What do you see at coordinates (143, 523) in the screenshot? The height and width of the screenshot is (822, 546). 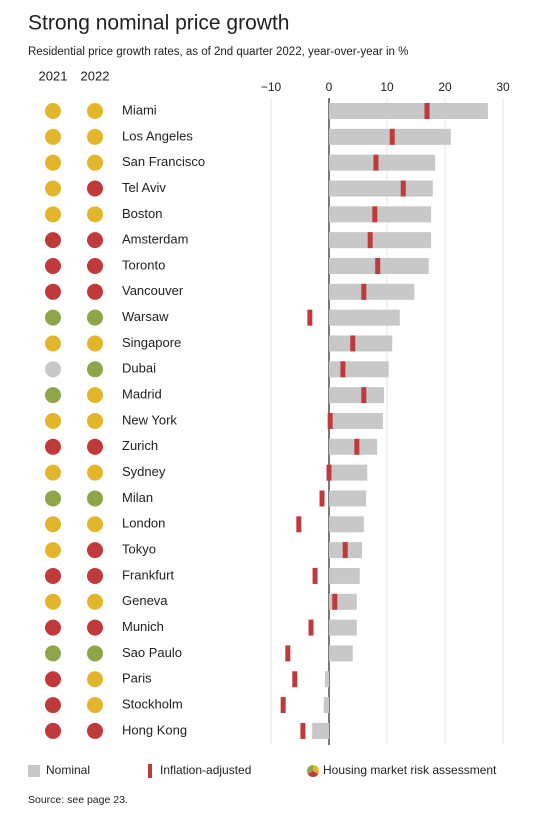 I see `category-label: London` at bounding box center [143, 523].